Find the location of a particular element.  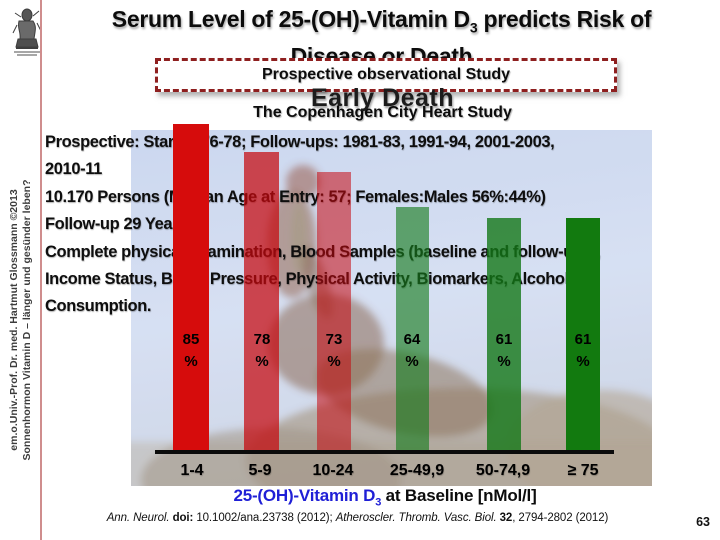

value-number: 78 is located at coordinates (262, 339).